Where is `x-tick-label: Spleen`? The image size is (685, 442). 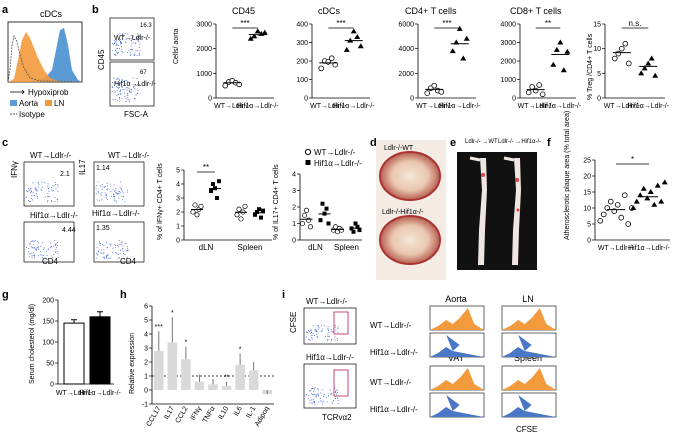 x-tick-label: Spleen is located at coordinates (346, 247).